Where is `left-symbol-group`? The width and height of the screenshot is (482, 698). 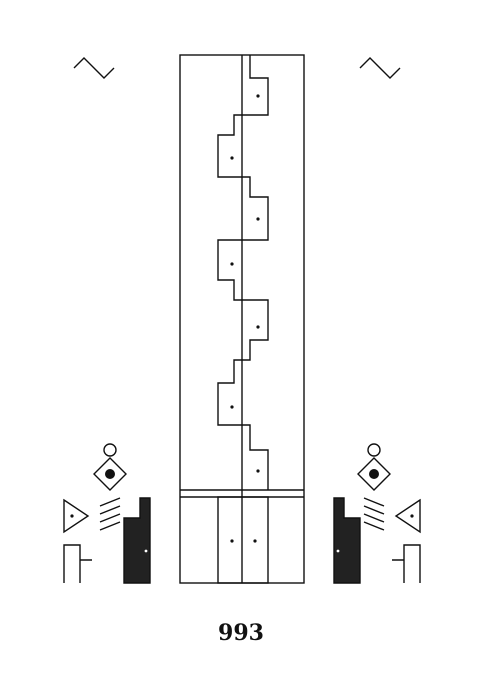 left-symbol-group is located at coordinates (107, 513).